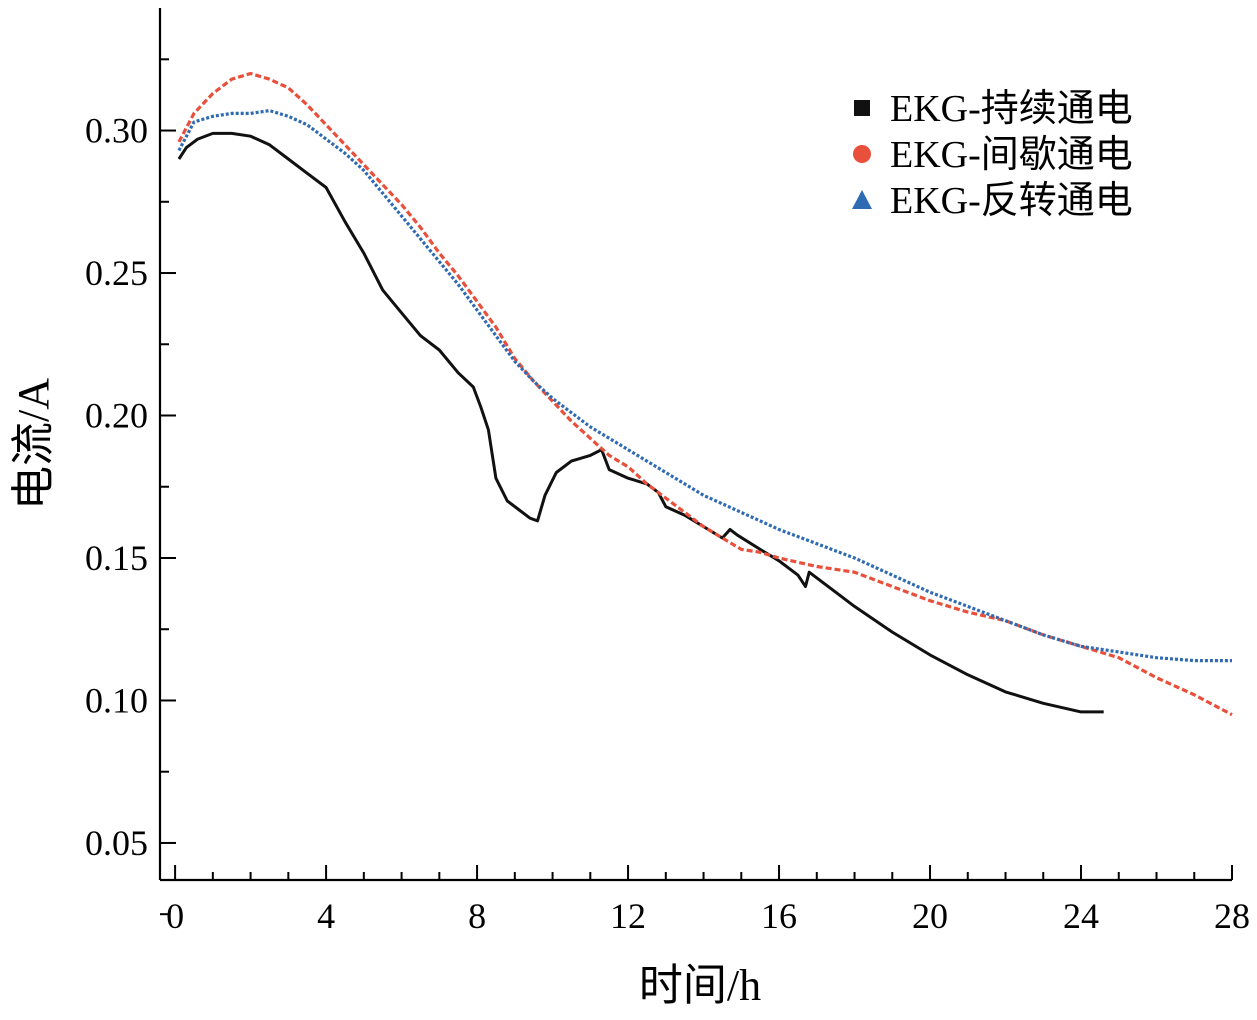 The image size is (1257, 1020). I want to click on y-tick-label: 0.15, so click(116, 558).